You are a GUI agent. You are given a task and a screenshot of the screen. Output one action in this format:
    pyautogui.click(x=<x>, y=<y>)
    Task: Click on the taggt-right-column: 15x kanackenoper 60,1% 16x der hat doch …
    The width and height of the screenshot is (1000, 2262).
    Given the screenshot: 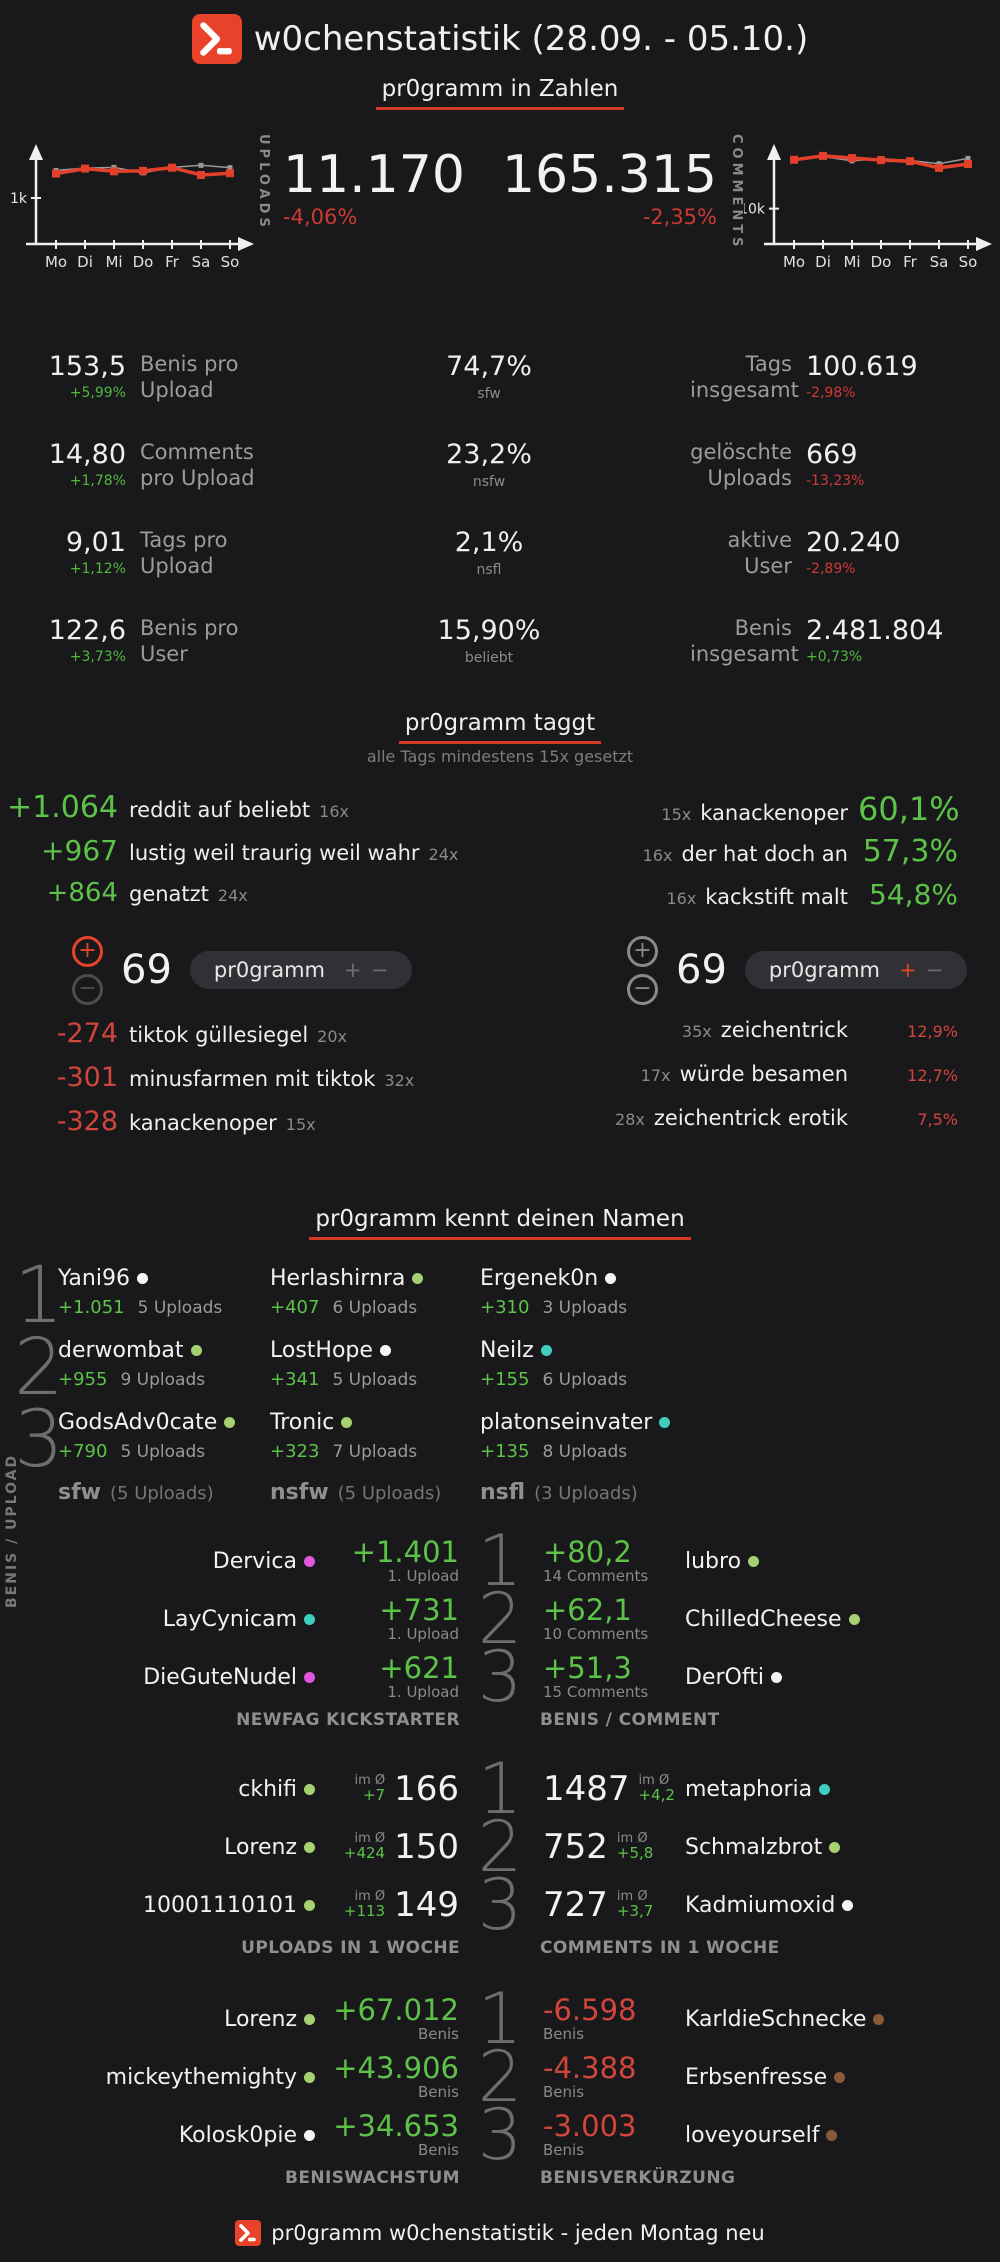 What is the action you would take?
    pyautogui.click(x=750, y=970)
    